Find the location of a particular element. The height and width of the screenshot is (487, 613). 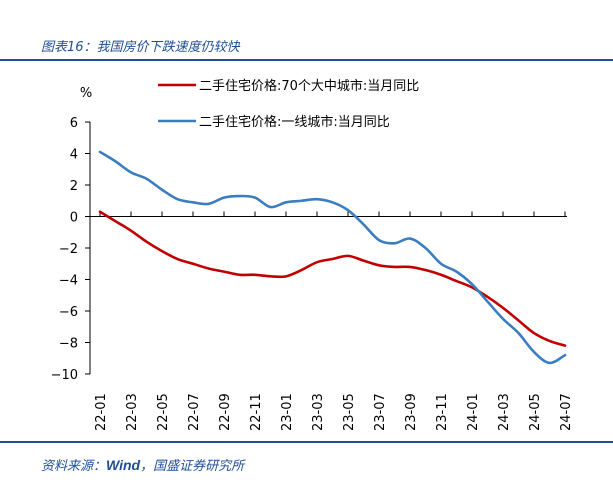

x-tick-label: 24-03 is located at coordinates (504, 412).